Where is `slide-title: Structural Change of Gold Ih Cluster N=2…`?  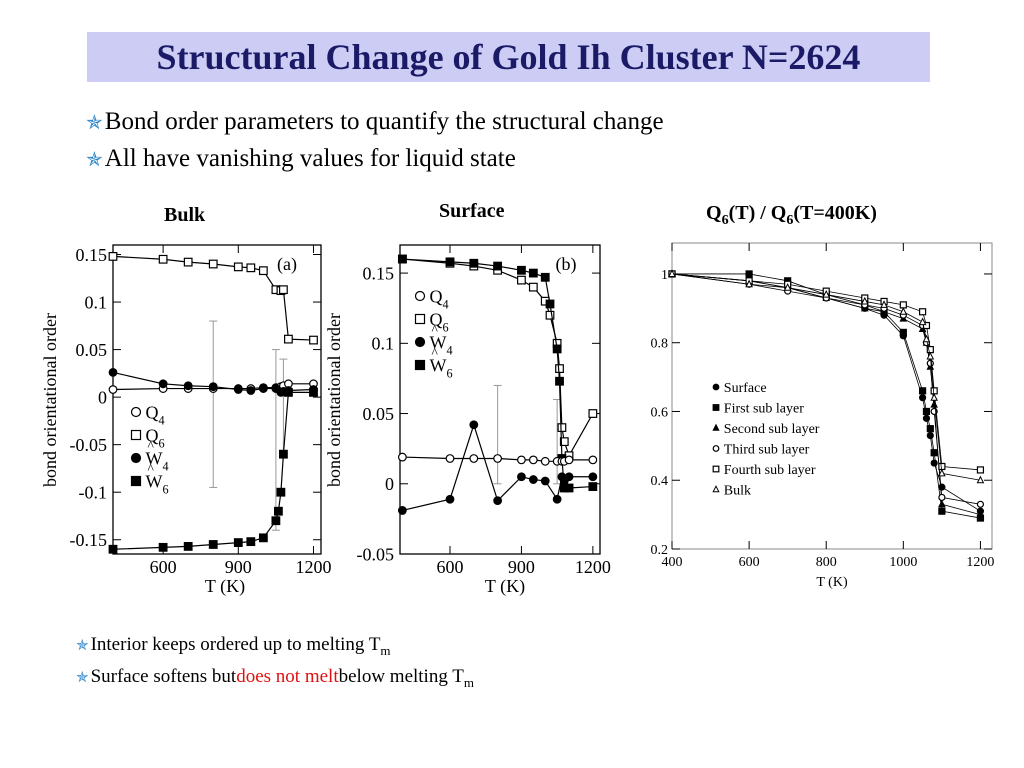
slide-title: Structural Change of Gold Ih Cluster N=2… is located at coordinates (508, 57).